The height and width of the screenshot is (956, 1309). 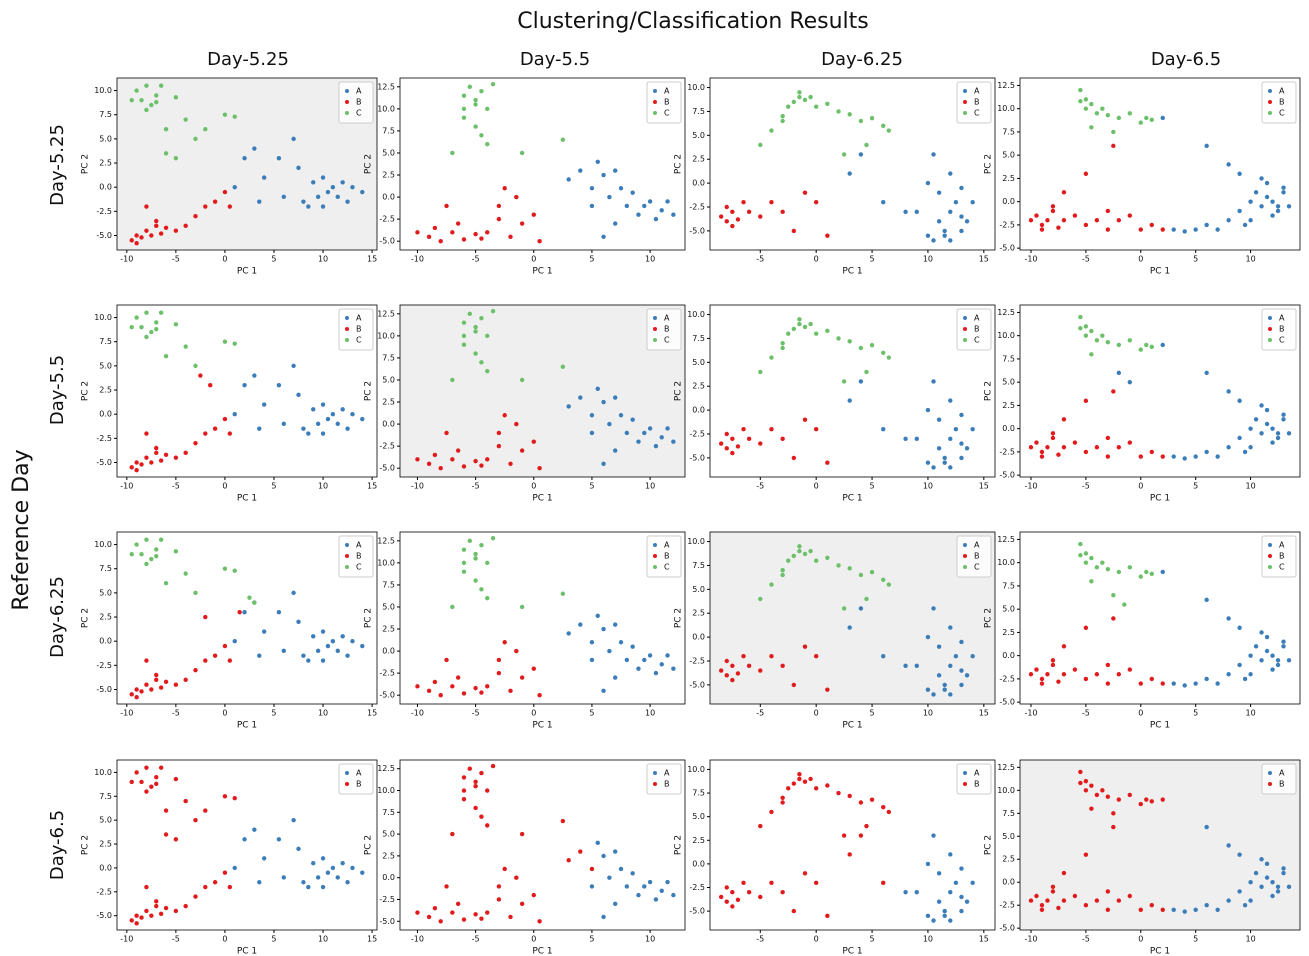 What do you see at coordinates (57, 617) in the screenshot?
I see `row-label: Day-6.25` at bounding box center [57, 617].